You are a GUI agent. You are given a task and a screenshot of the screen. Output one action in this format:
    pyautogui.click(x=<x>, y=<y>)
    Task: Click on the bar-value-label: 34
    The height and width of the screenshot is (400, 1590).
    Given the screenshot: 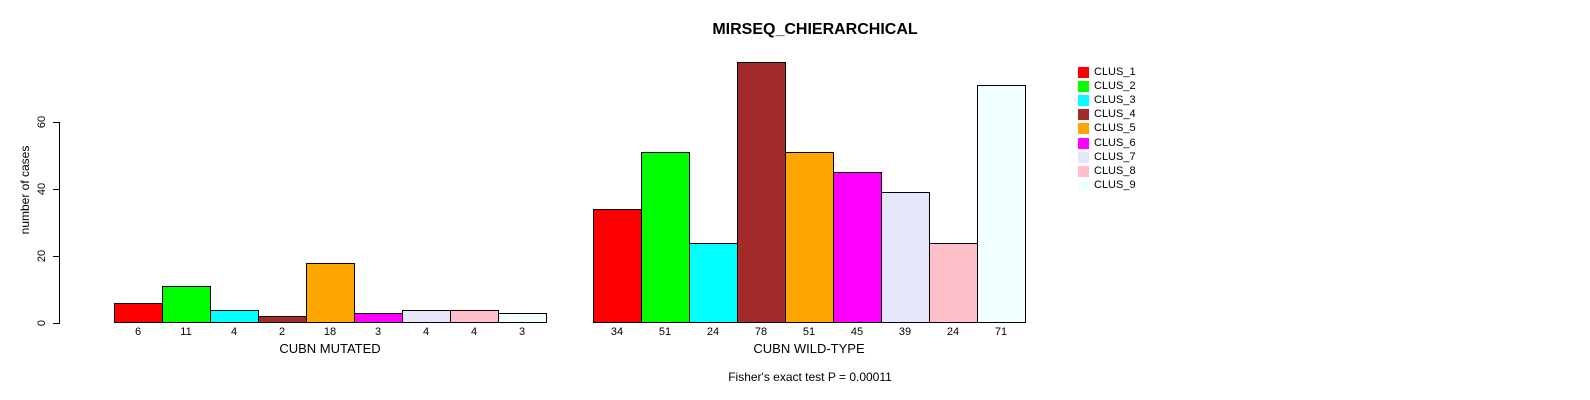 What is the action you would take?
    pyautogui.click(x=617, y=332)
    